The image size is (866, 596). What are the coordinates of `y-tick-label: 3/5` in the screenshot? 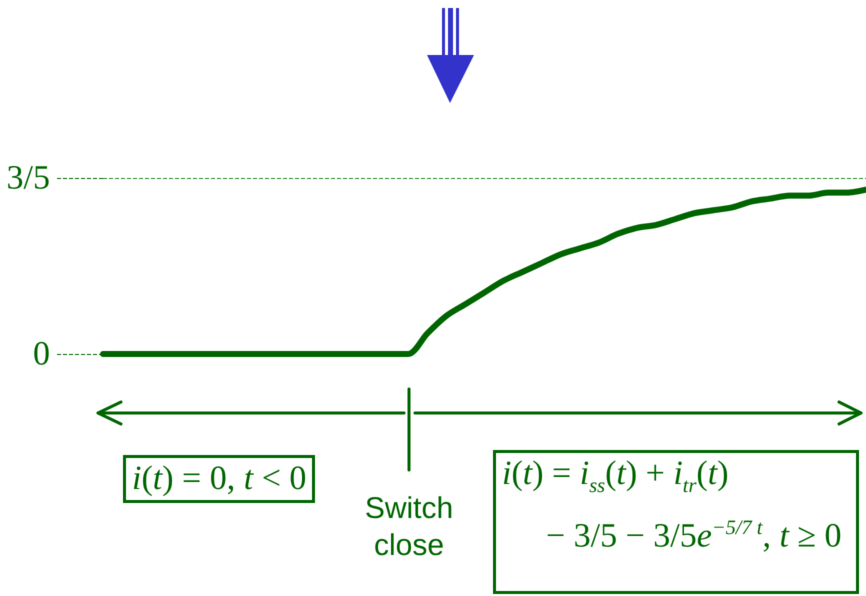 It's located at (28, 178).